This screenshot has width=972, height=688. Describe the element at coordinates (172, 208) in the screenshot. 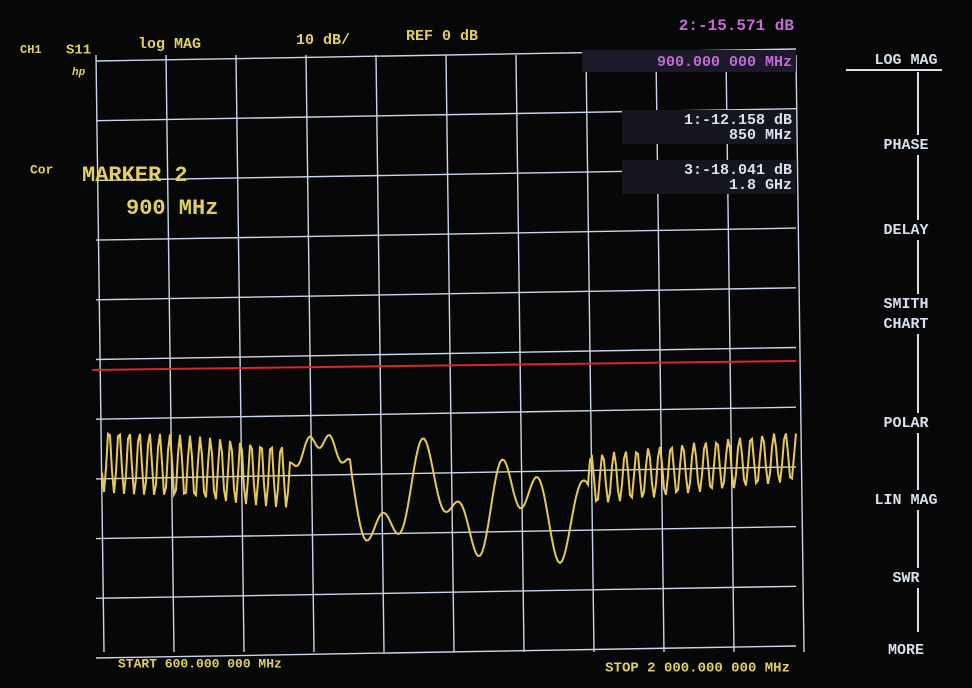

I see `marker-value: 900 MHz` at that location.